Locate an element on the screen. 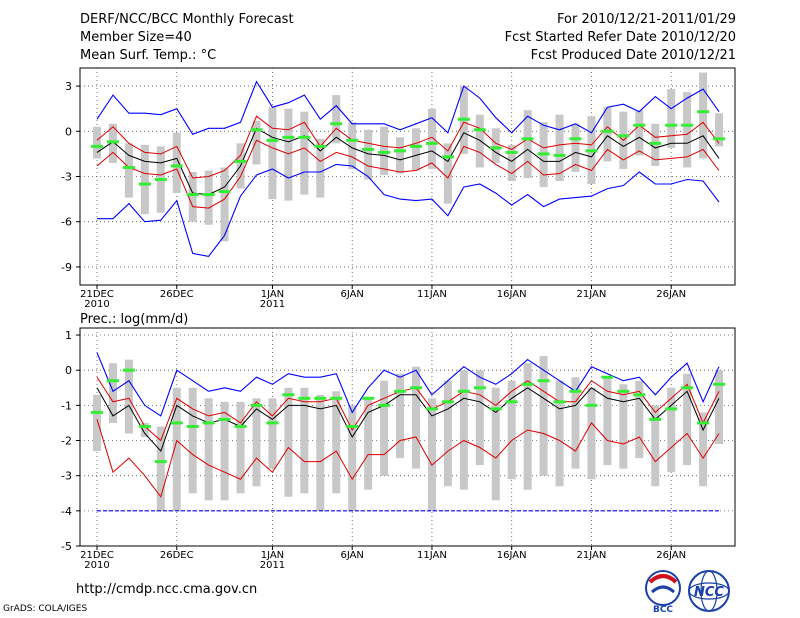  temp-series-lower-line is located at coordinates (408, 174).